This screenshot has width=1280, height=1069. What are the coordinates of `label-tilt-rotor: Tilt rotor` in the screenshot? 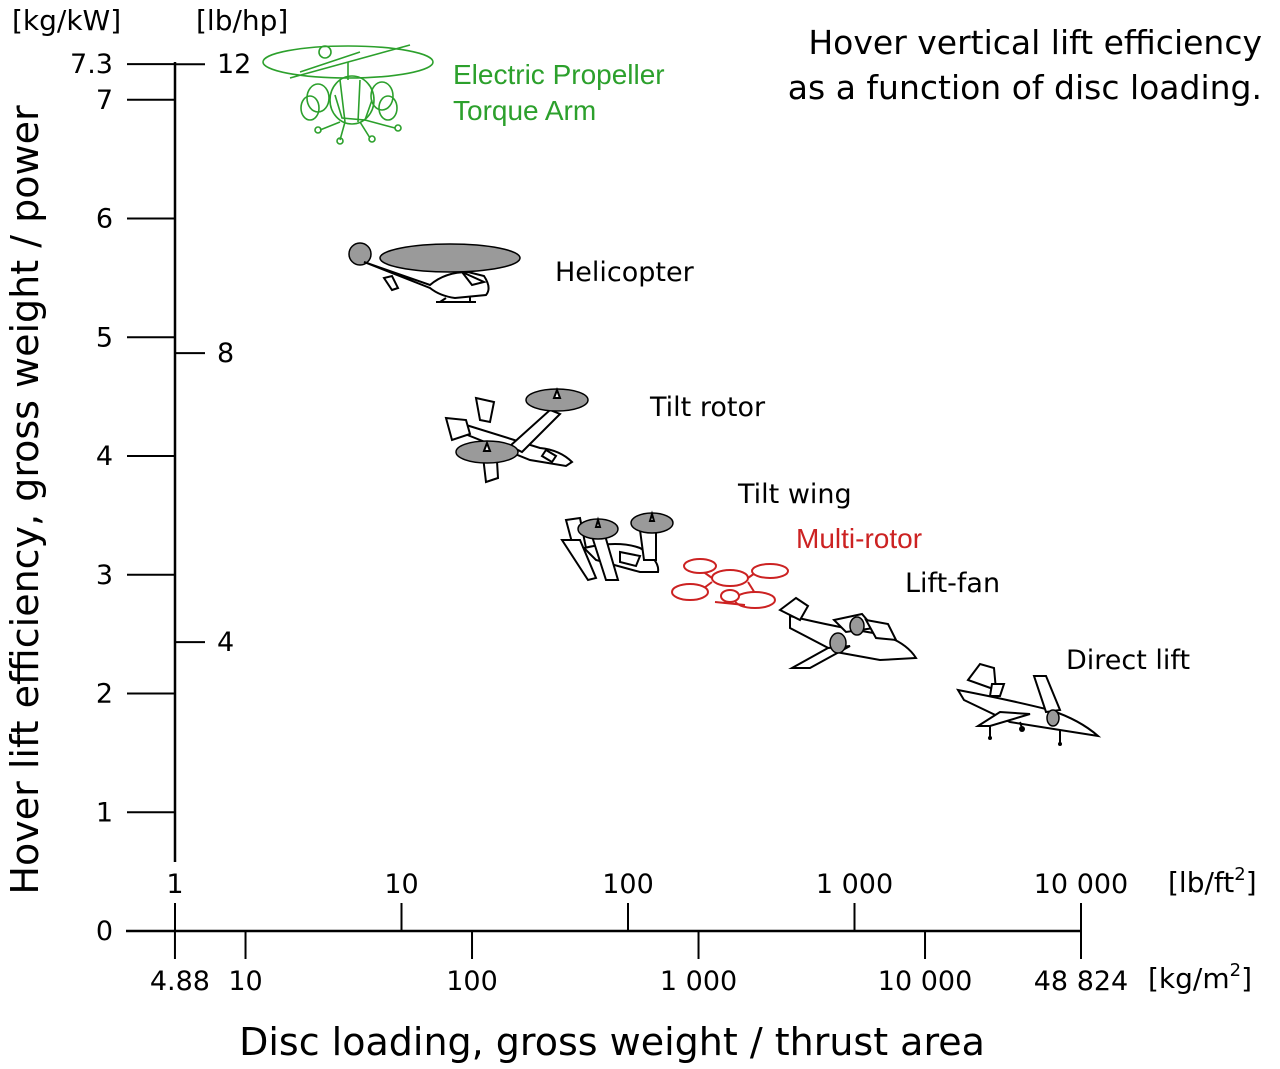 It's located at (707, 407).